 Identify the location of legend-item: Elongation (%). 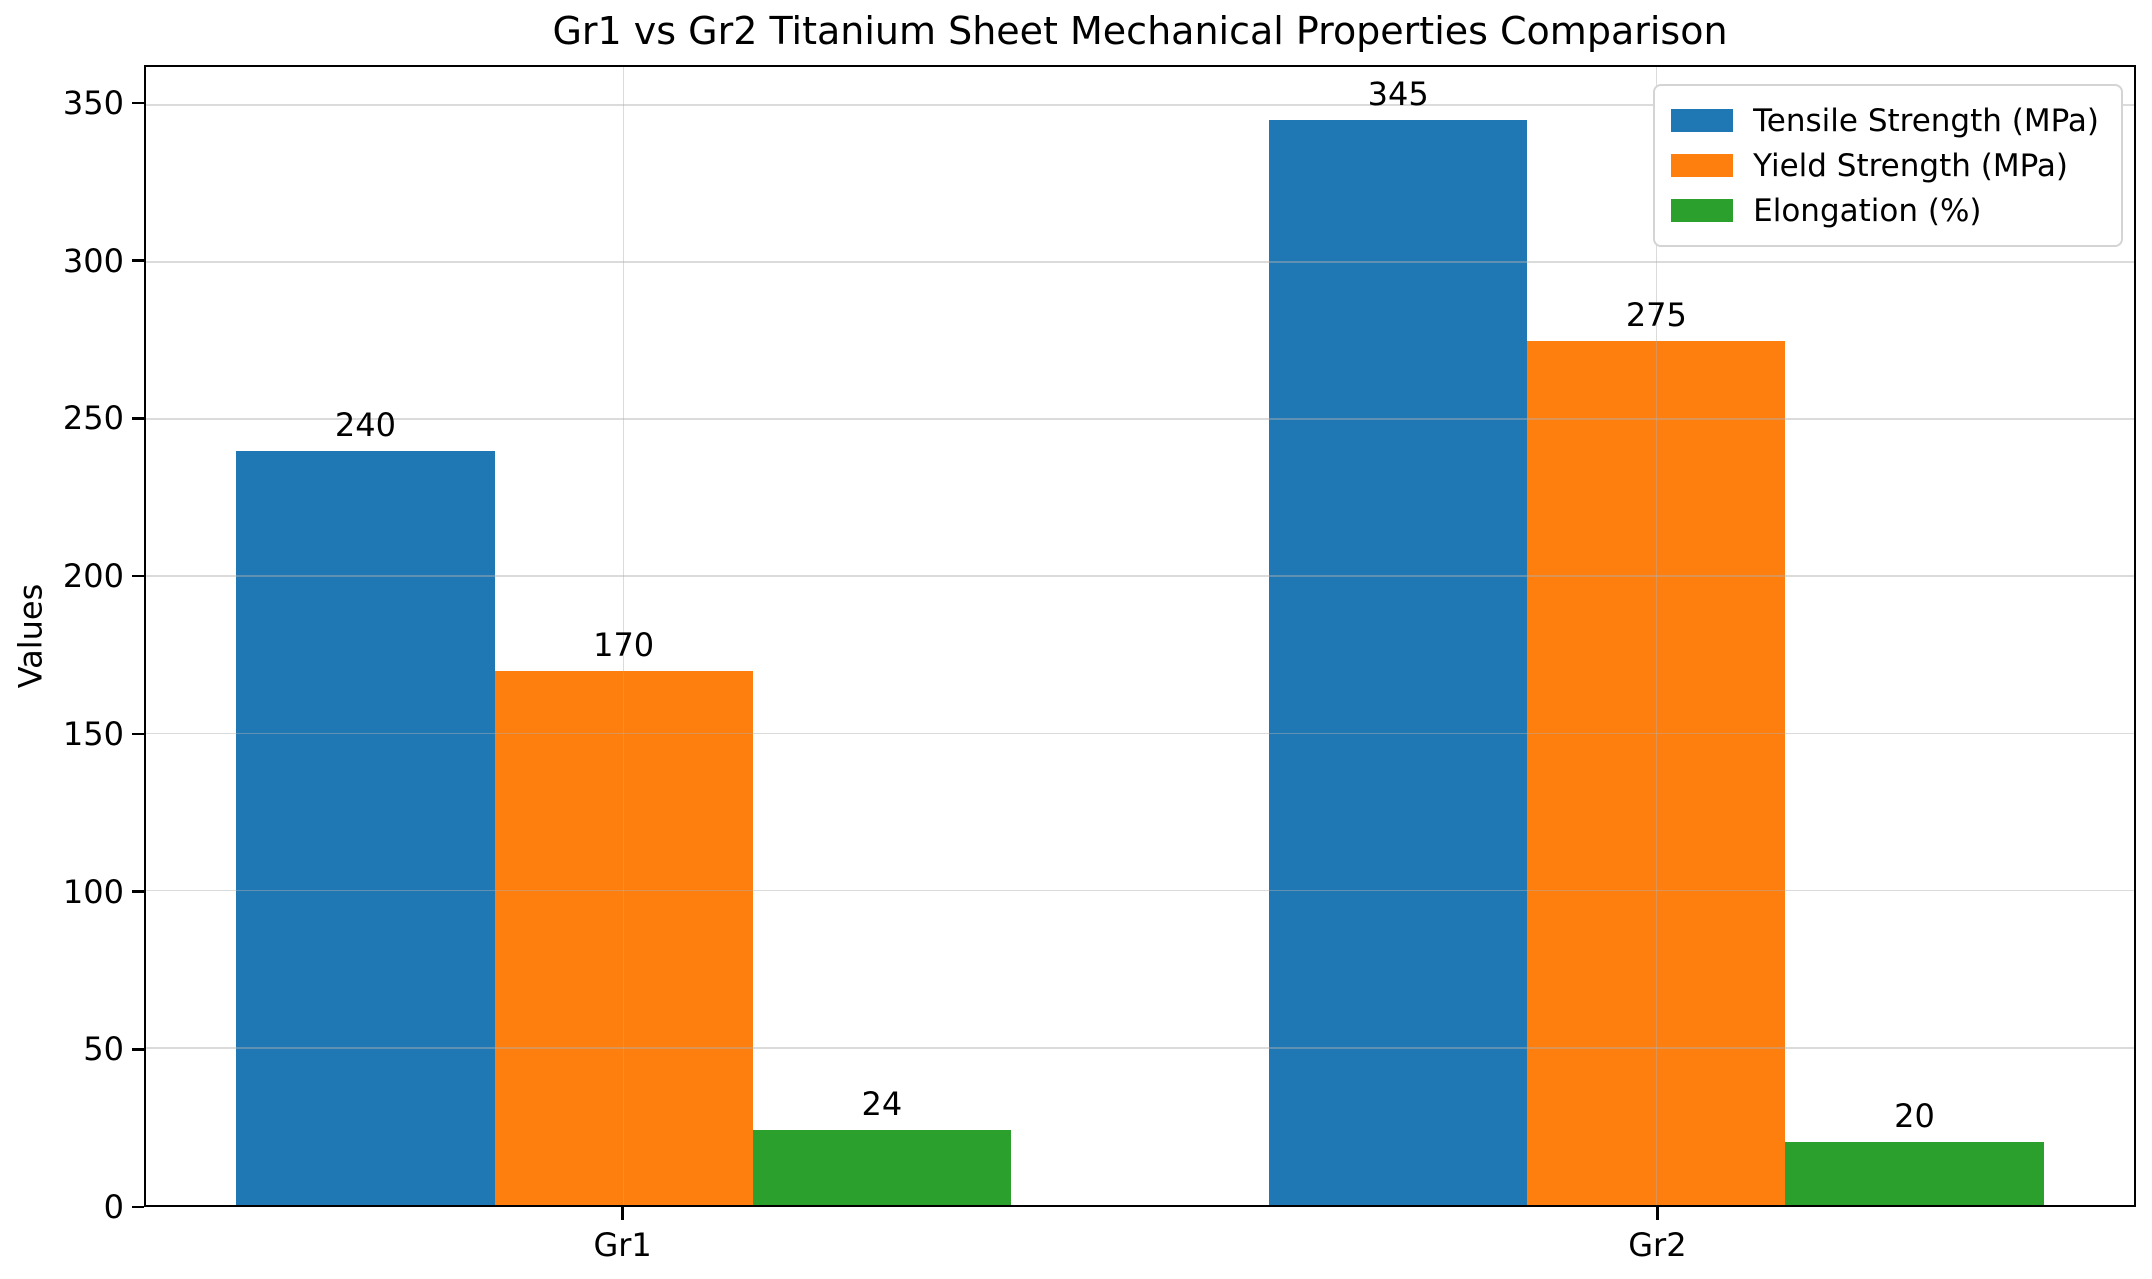
(1885, 210).